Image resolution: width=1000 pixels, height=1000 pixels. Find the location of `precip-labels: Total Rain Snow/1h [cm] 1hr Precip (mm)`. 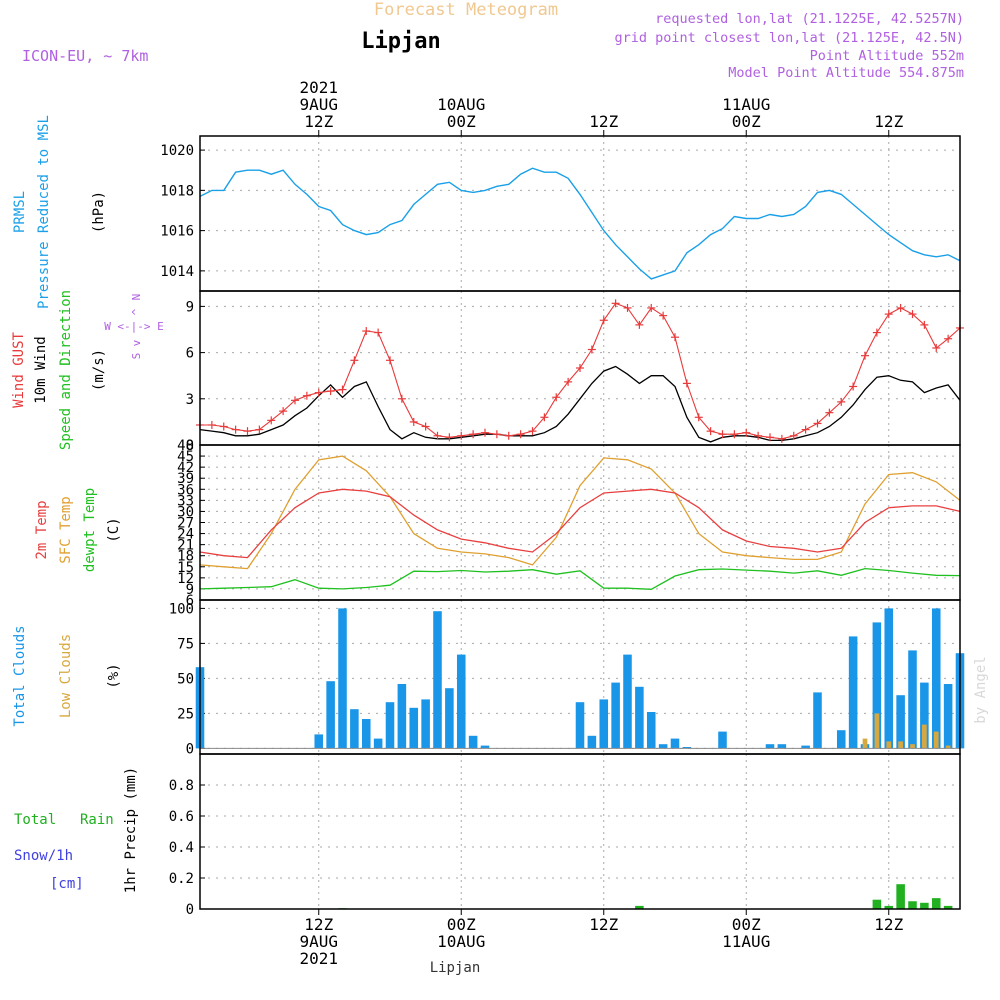

precip-labels: Total Rain Snow/1h [cm] 1hr Precip (mm) is located at coordinates (76, 830).